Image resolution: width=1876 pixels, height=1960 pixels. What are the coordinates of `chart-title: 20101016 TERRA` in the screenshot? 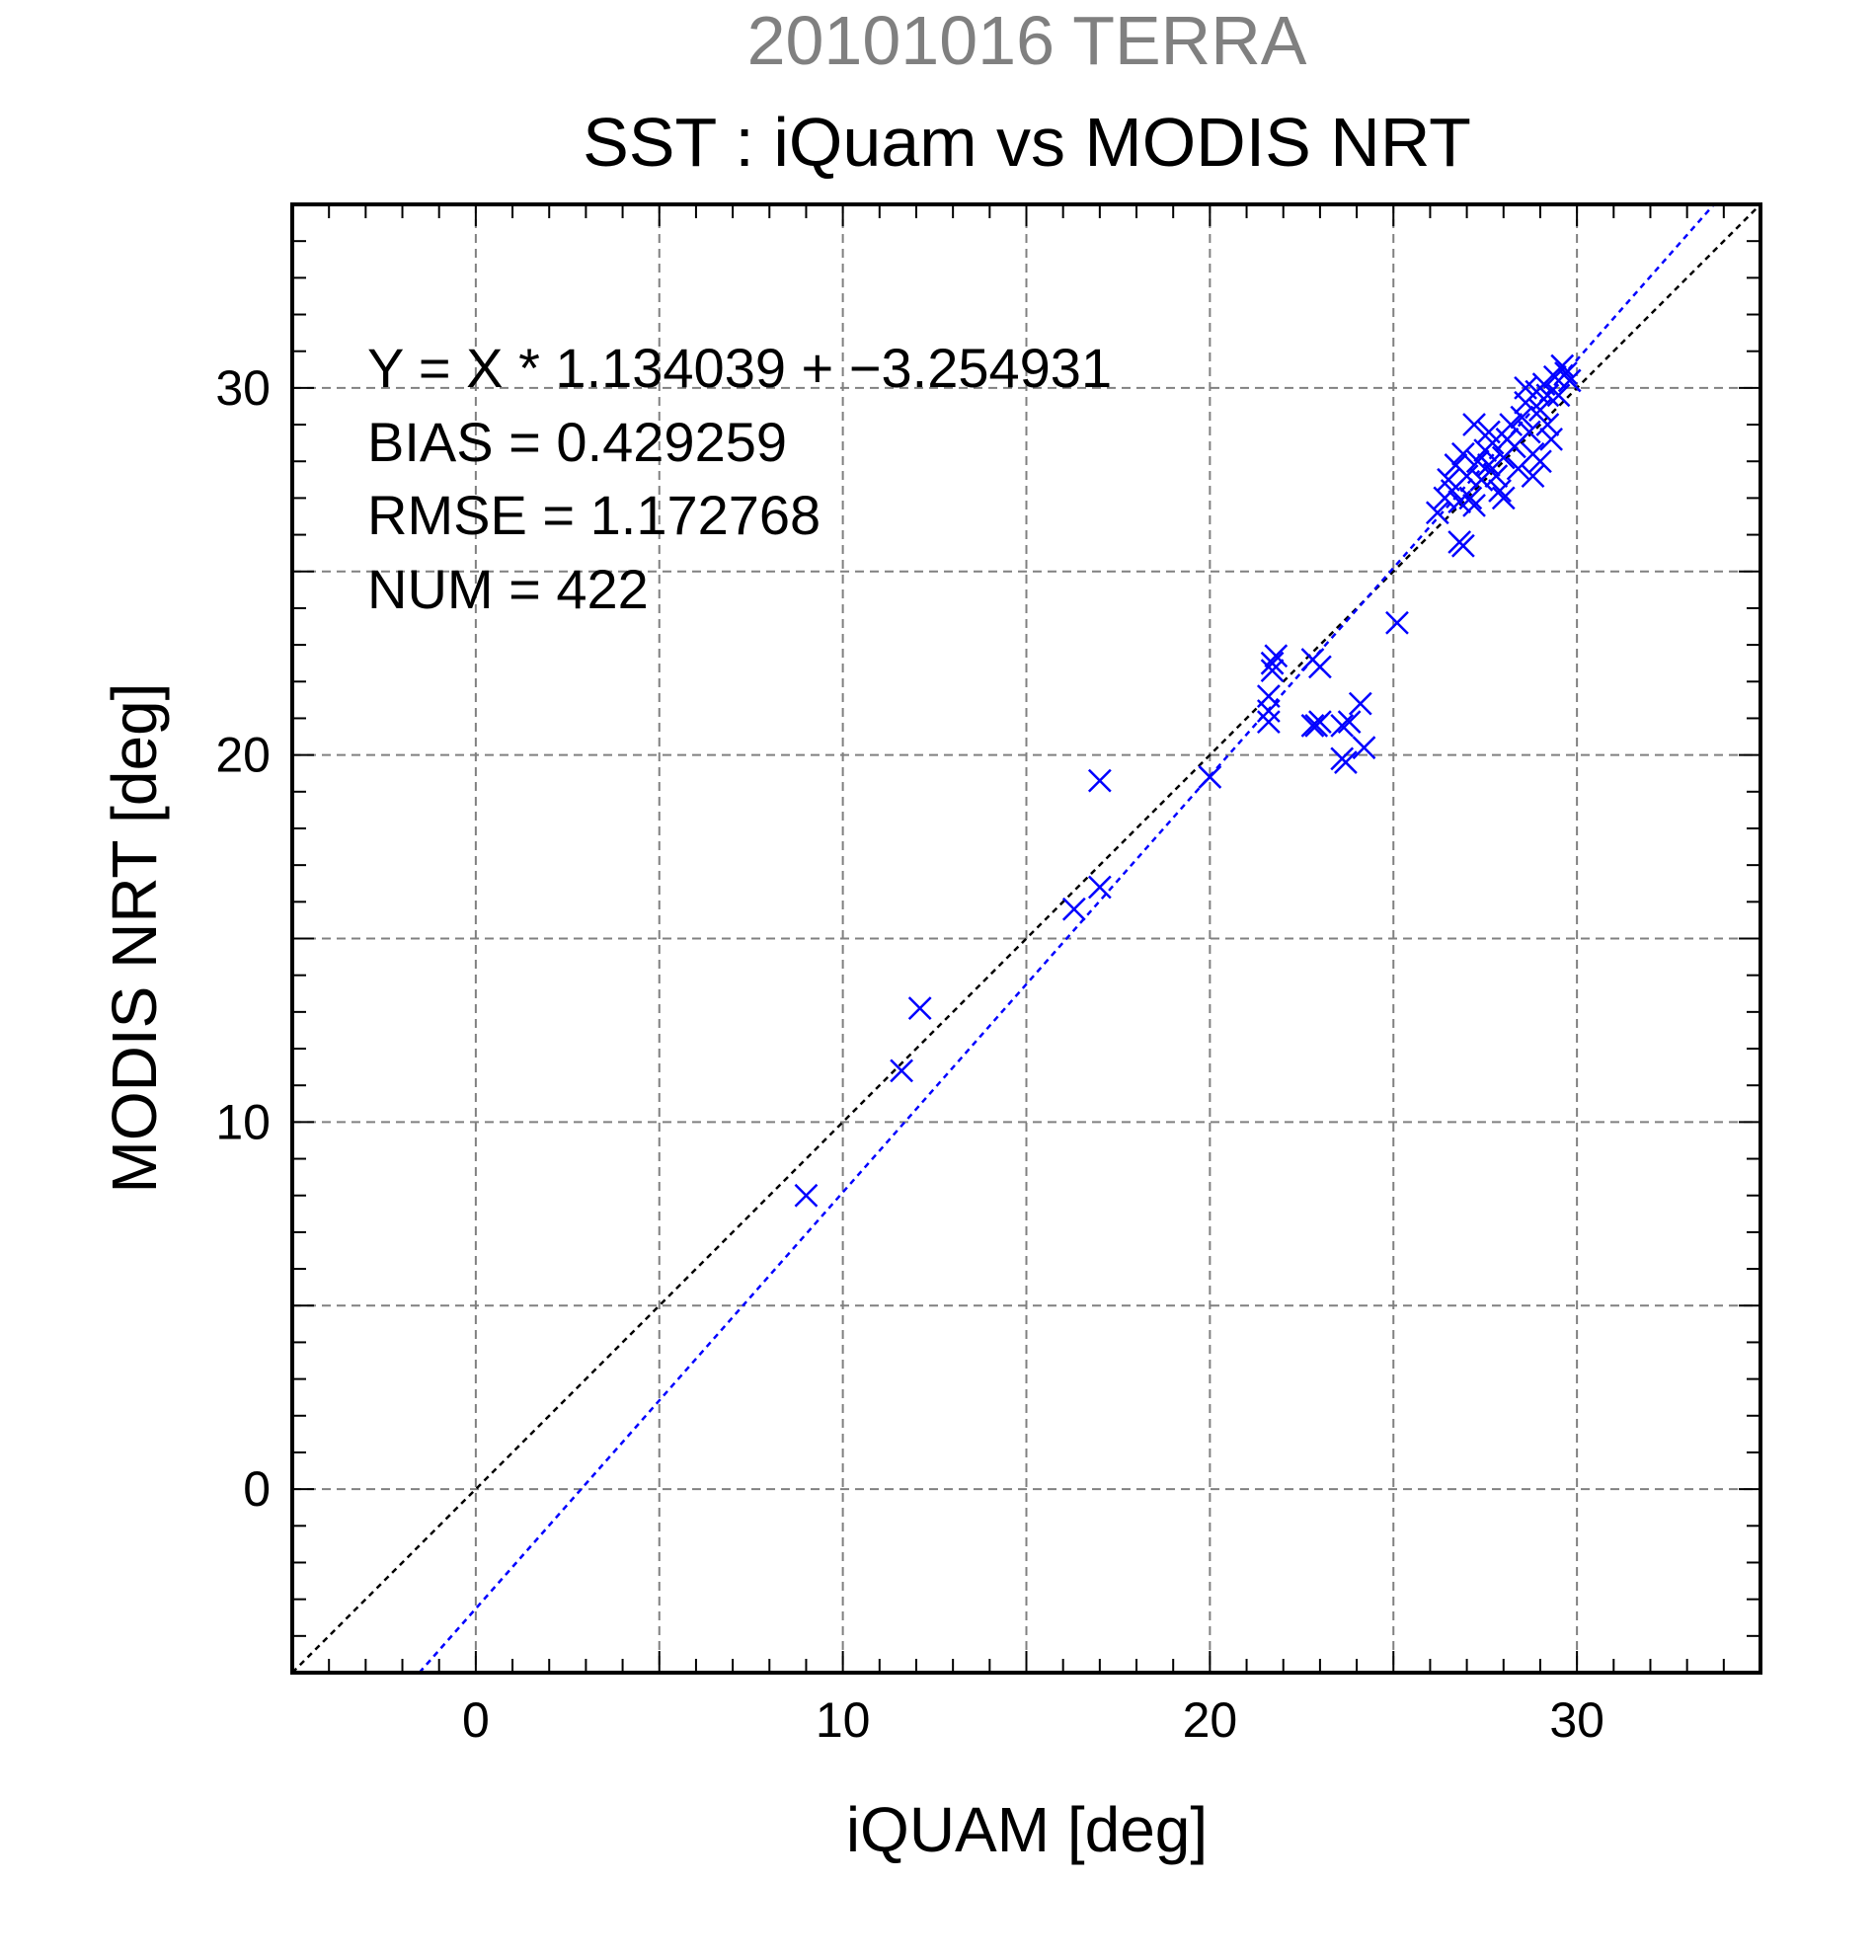 It's located at (1027, 40).